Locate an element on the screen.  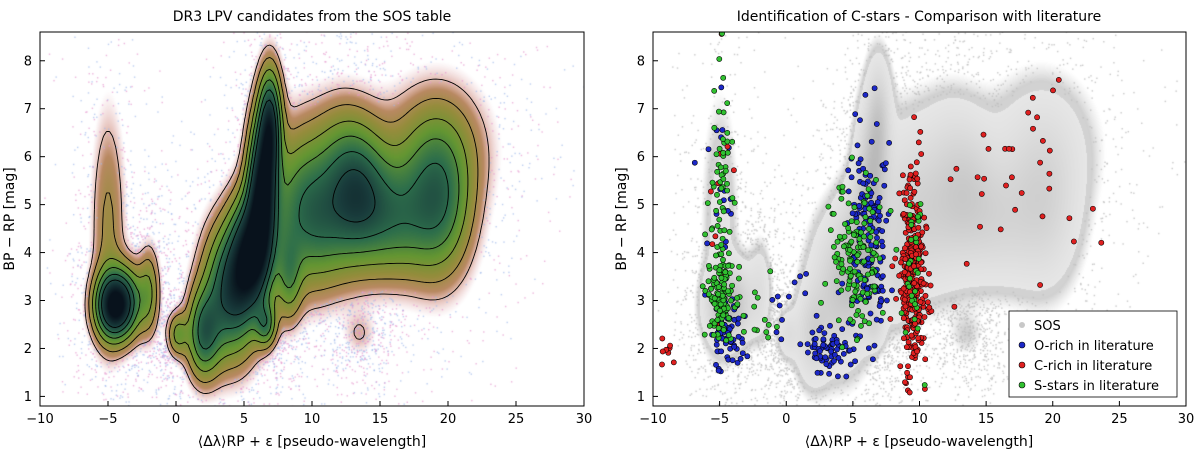
right-x-axis-label: ⟨Δλ⟩RP + ε [pseudo-wavelength] is located at coordinates (919, 442).